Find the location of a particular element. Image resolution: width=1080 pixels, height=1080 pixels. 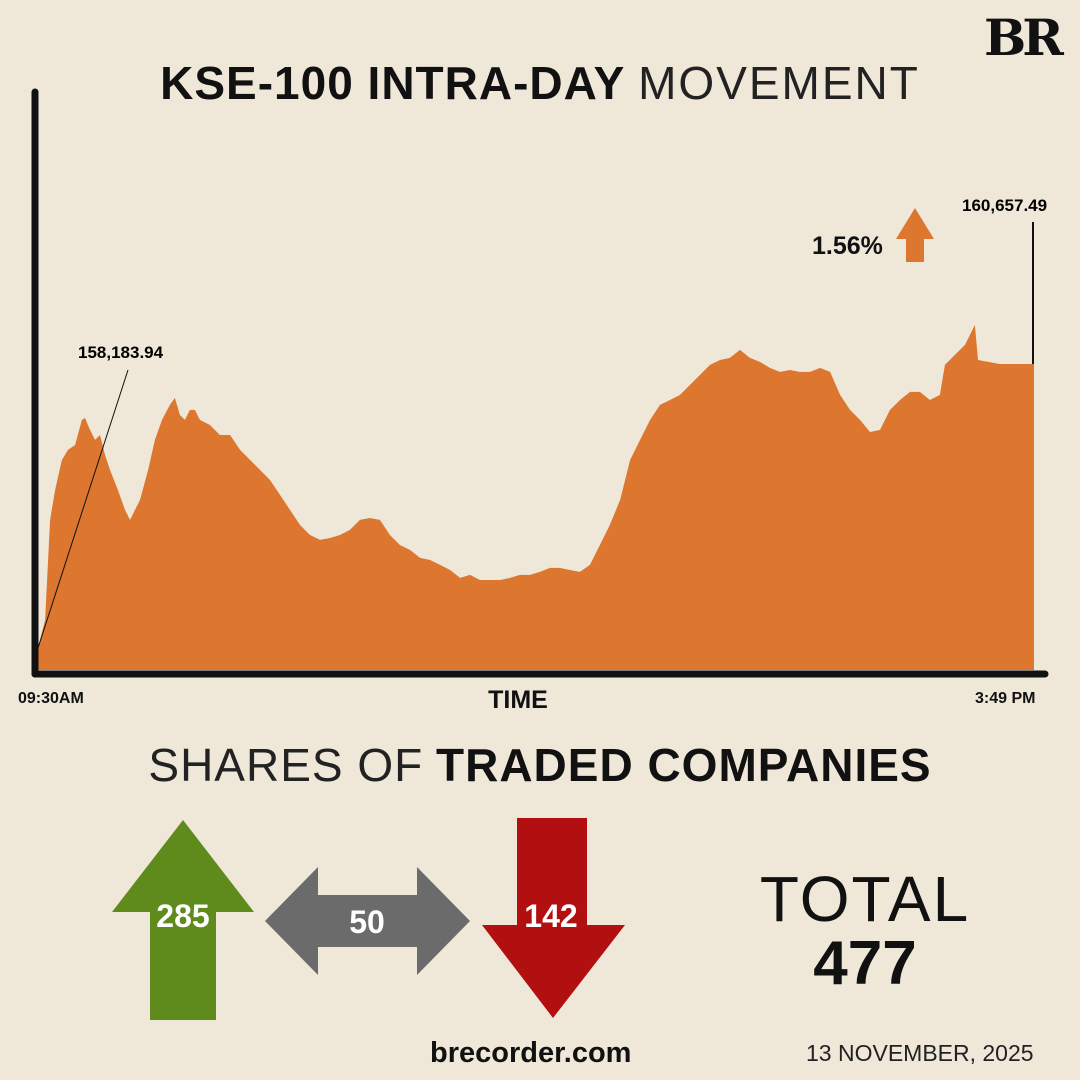

breadth-title: SHARES OF TRADED COMPANIES is located at coordinates (540, 765).